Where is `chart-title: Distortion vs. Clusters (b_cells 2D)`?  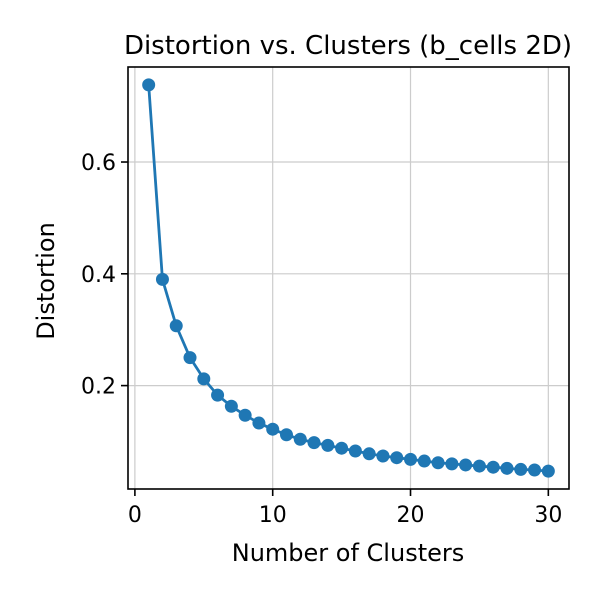 chart-title: Distortion vs. Clusters (b_cells 2D) is located at coordinates (348, 46).